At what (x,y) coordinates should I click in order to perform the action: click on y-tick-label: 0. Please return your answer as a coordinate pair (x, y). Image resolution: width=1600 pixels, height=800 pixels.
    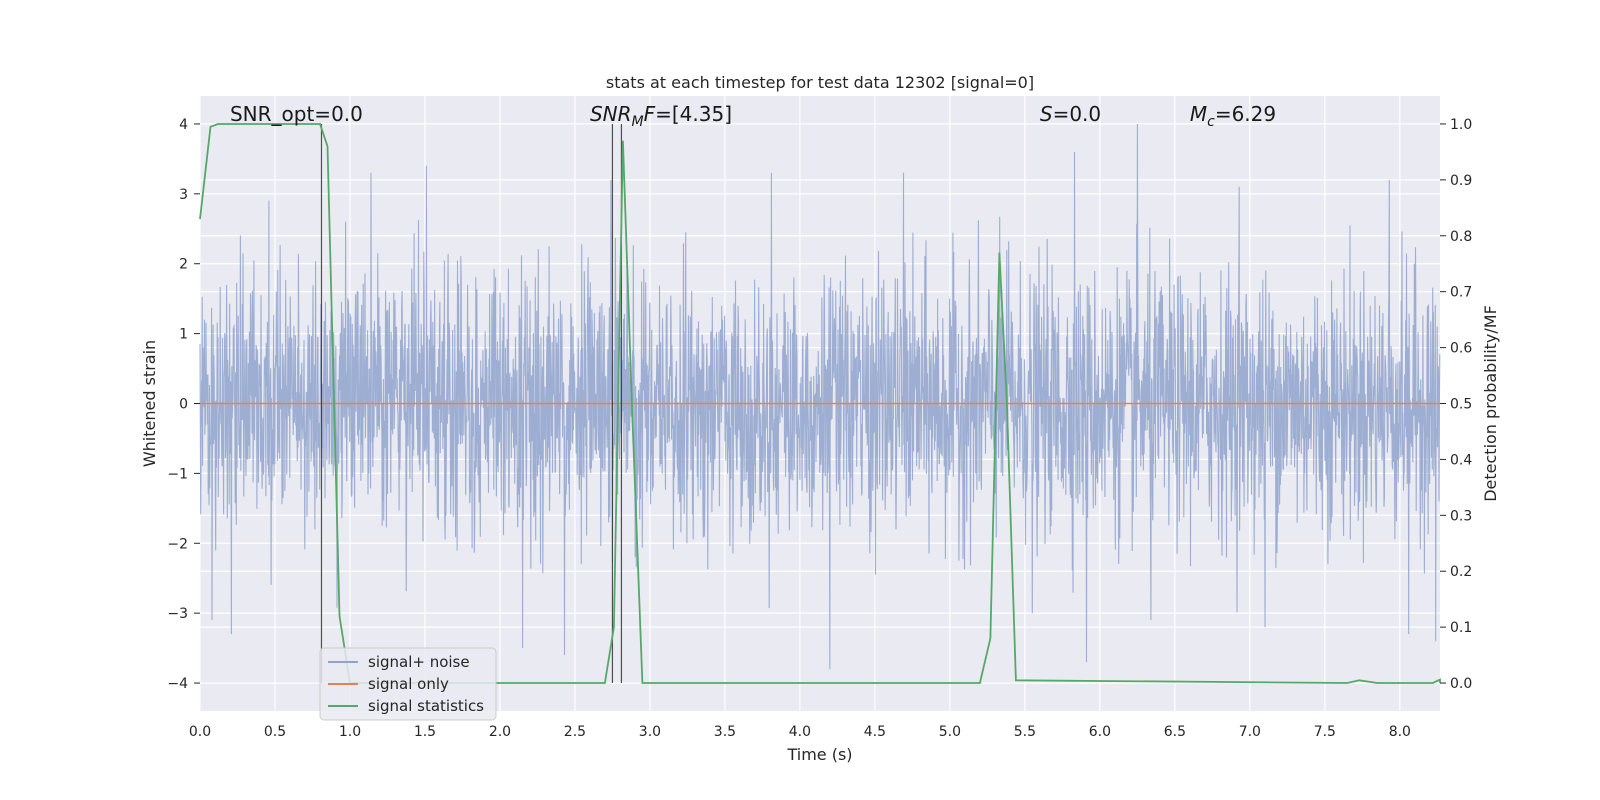
    Looking at the image, I should click on (183, 405).